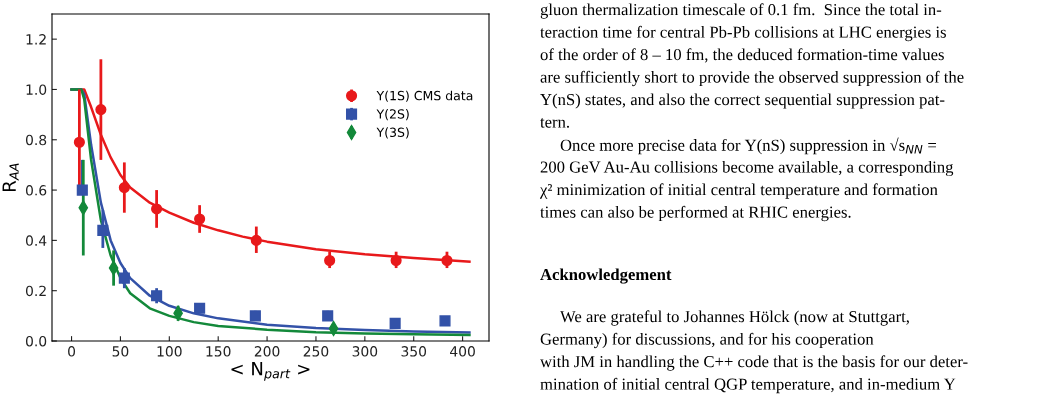 Image resolution: width=1048 pixels, height=411 pixels. I want to click on x-tick-label: 0, so click(72, 351).